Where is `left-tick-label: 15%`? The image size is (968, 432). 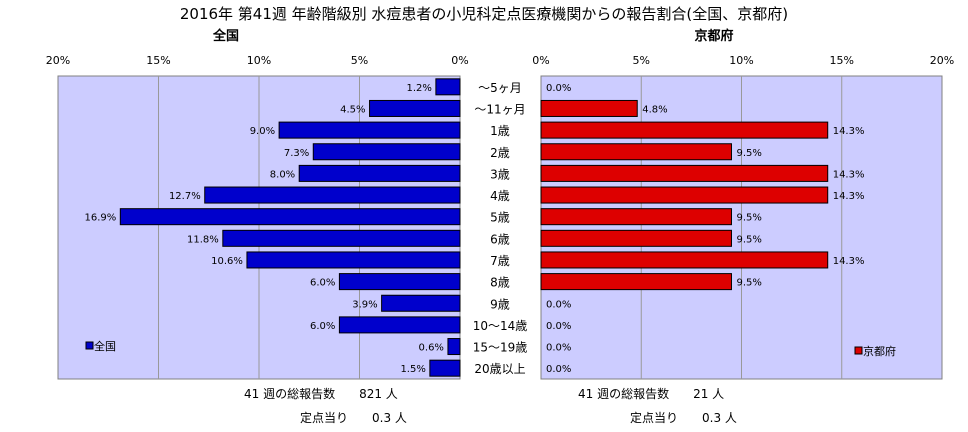
left-tick-label: 15% is located at coordinates (158, 60).